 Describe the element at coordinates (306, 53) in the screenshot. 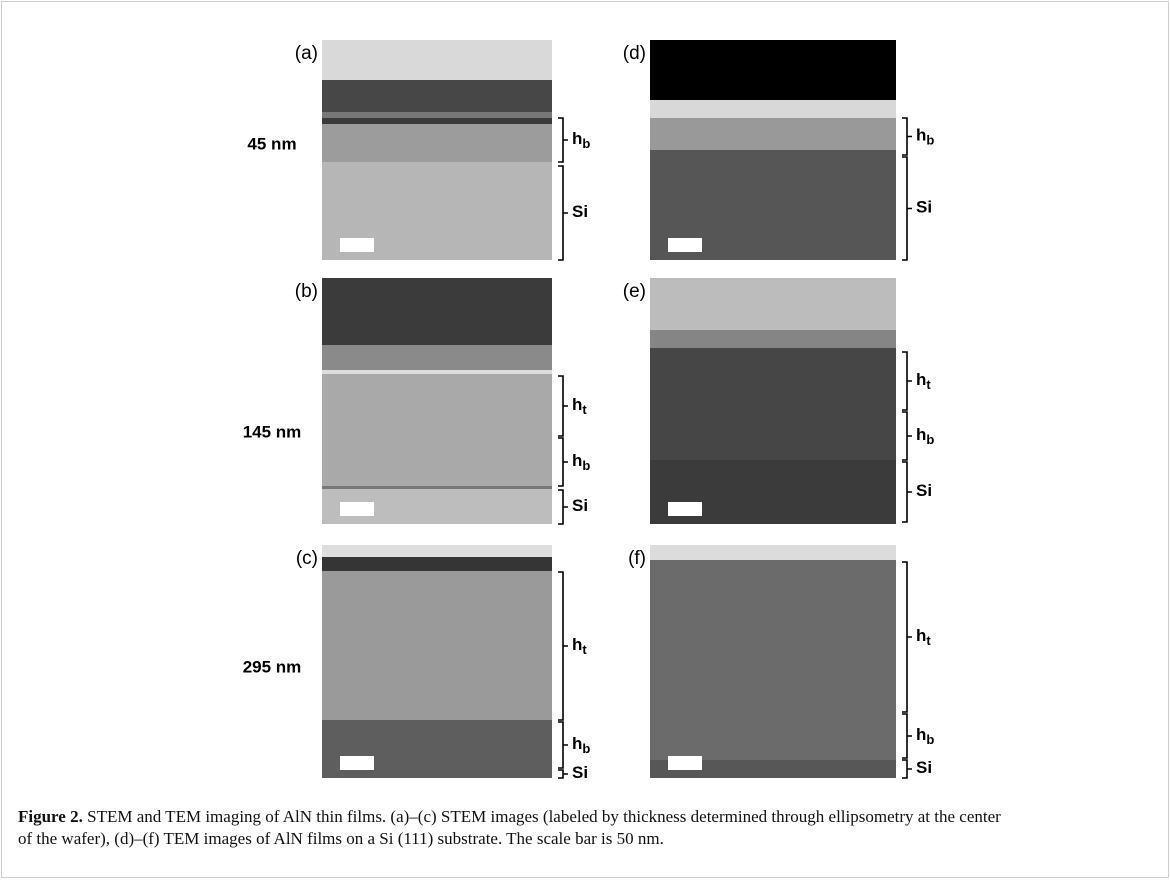

I see `panel-label: (a)` at that location.